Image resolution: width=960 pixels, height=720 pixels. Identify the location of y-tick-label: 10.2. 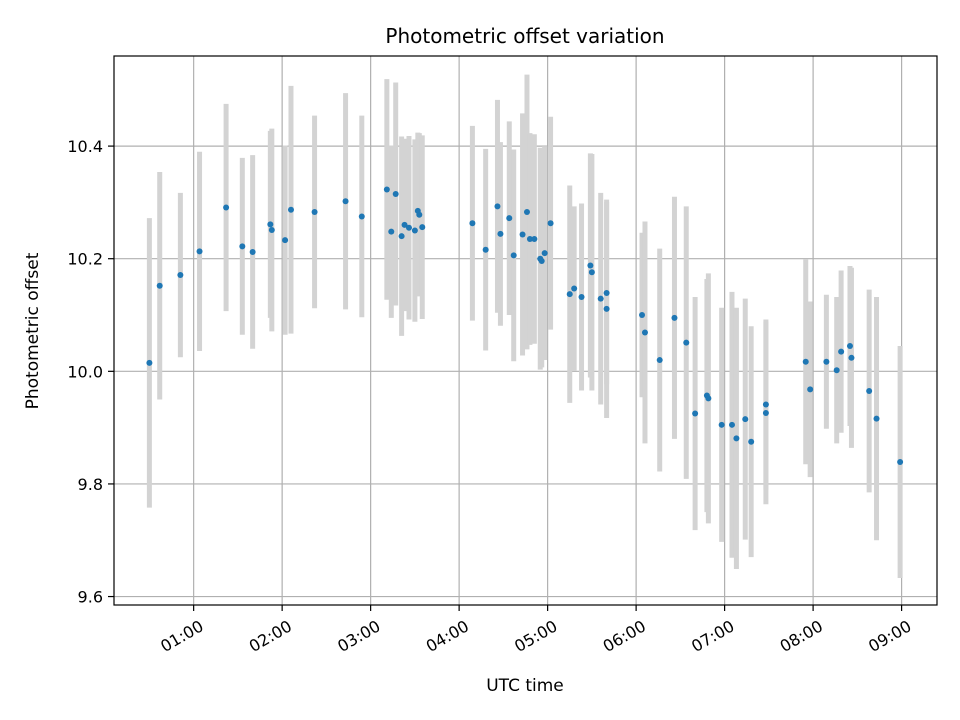
(85, 259).